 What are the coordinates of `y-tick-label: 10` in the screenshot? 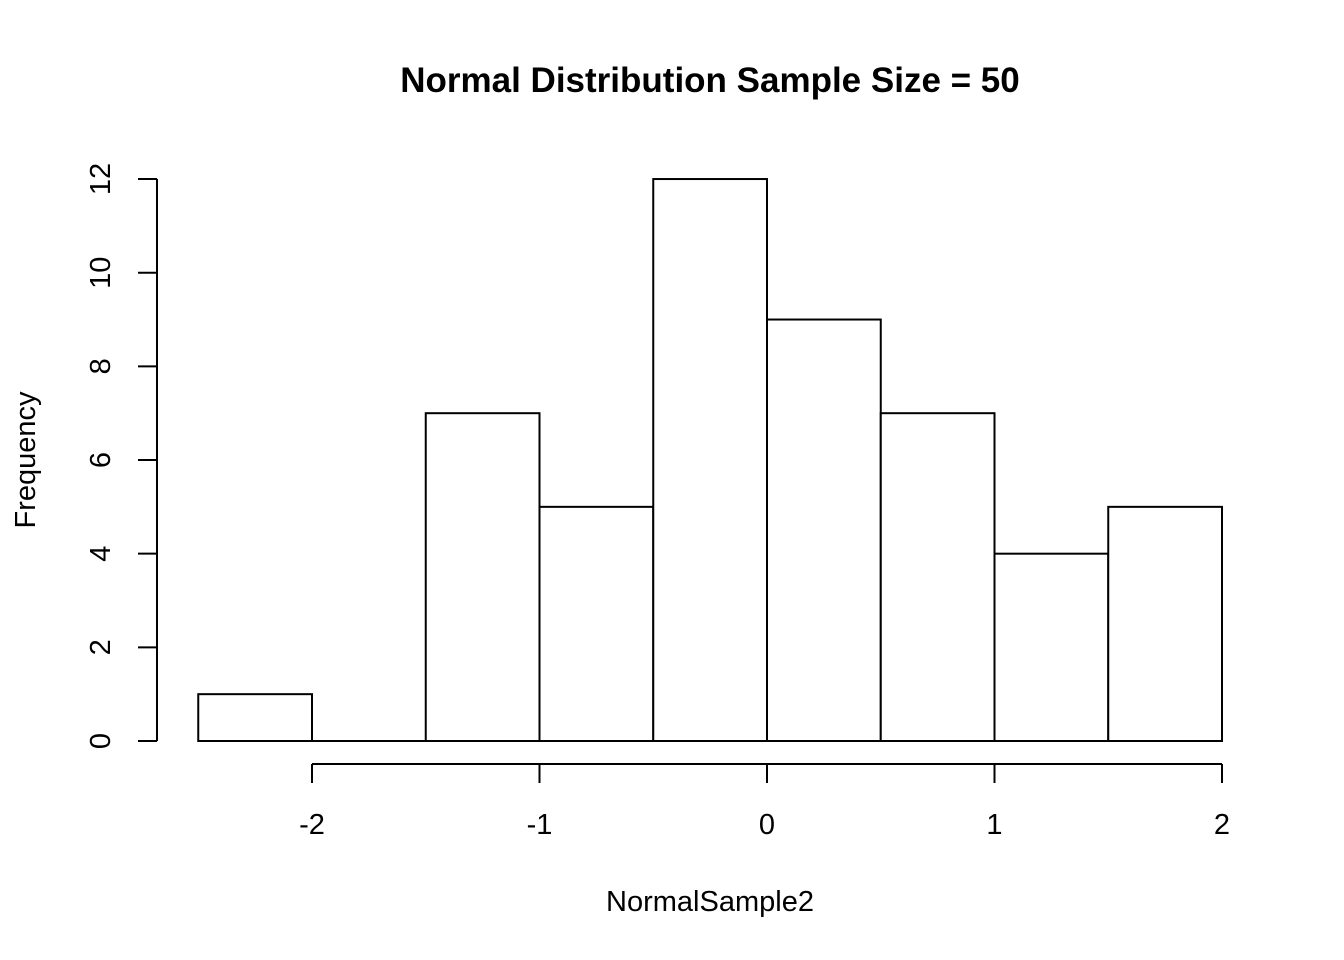 It's located at (101, 273).